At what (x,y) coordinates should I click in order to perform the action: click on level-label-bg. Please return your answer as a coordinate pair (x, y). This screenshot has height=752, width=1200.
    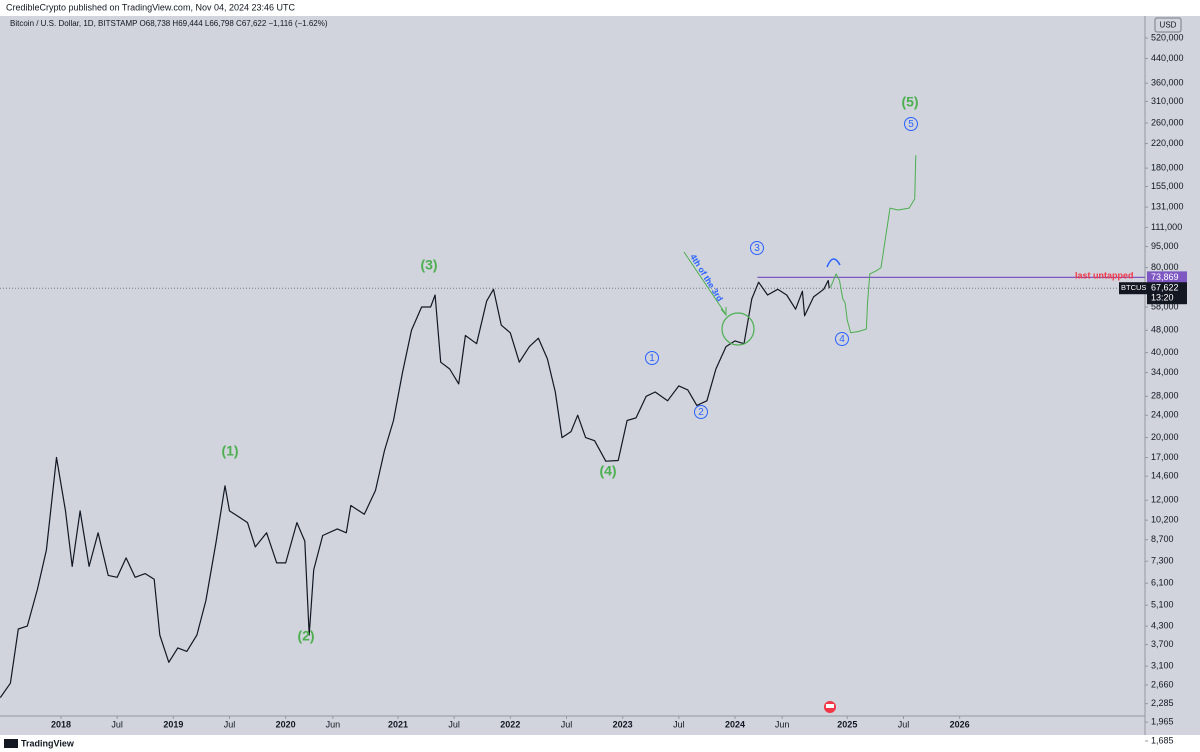
    Looking at the image, I should click on (1167, 277).